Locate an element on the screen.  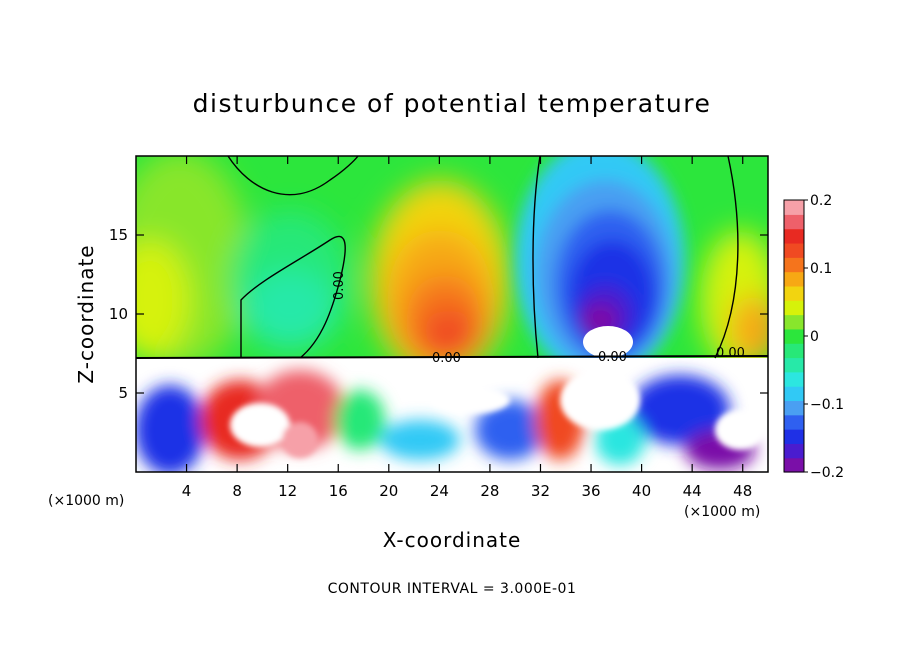
x-tick-label: 44 is located at coordinates (692, 491).